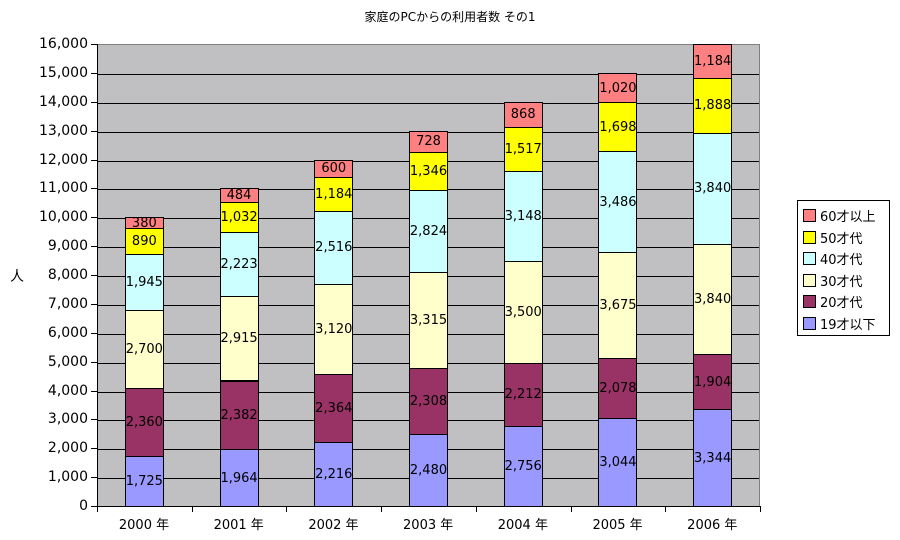  What do you see at coordinates (712, 525) in the screenshot?
I see `x-tick-label: 2006 年` at bounding box center [712, 525].